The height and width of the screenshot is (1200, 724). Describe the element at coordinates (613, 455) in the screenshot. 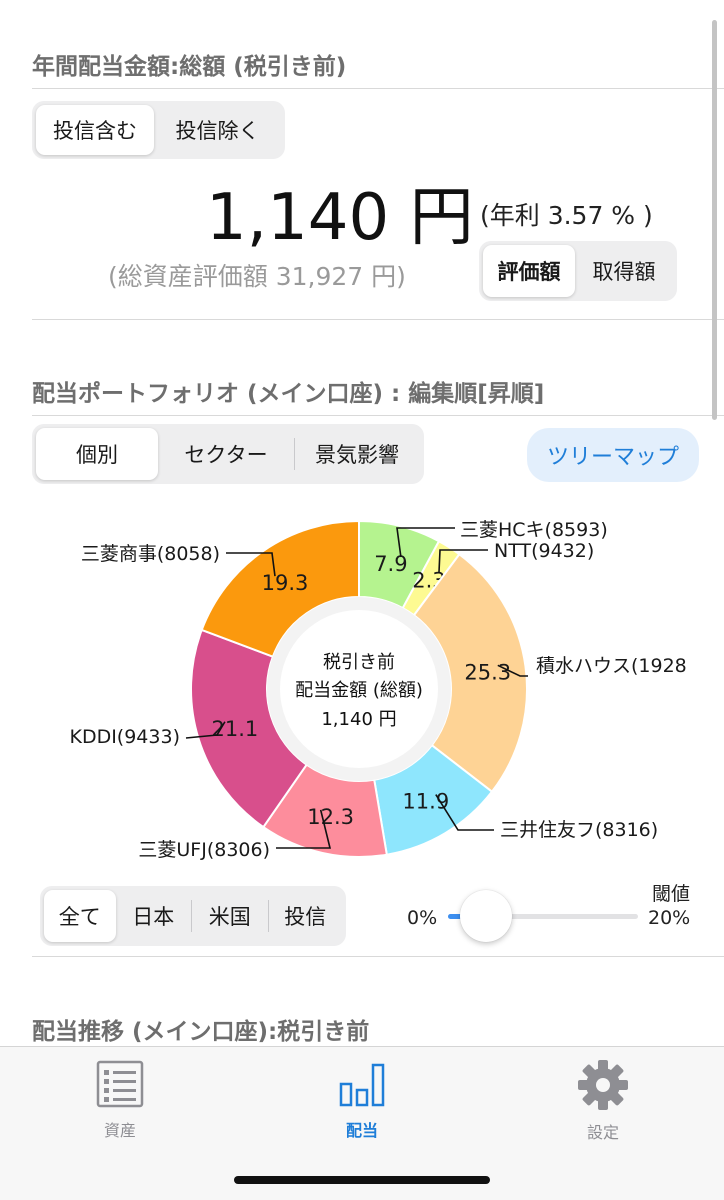

I see `treemap-button: ツリーマップ` at that location.